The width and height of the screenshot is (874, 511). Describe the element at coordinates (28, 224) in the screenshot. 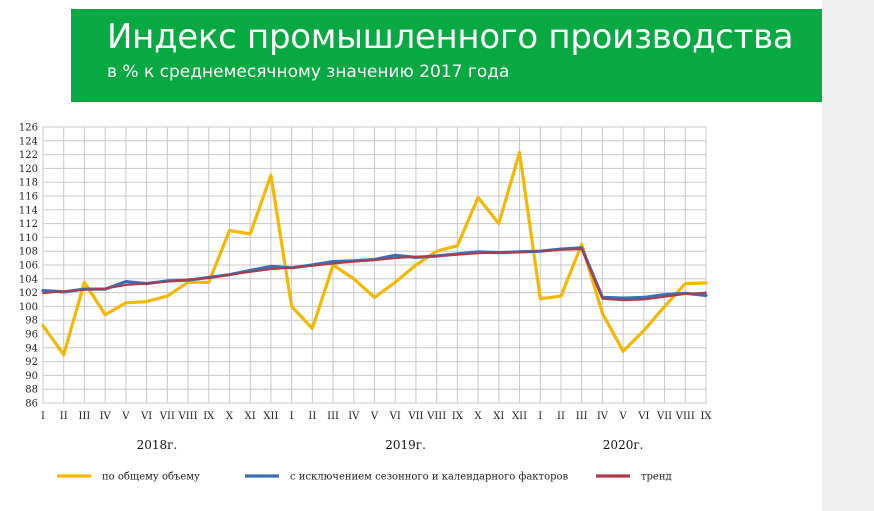

I see `y-tick-label: 112` at that location.